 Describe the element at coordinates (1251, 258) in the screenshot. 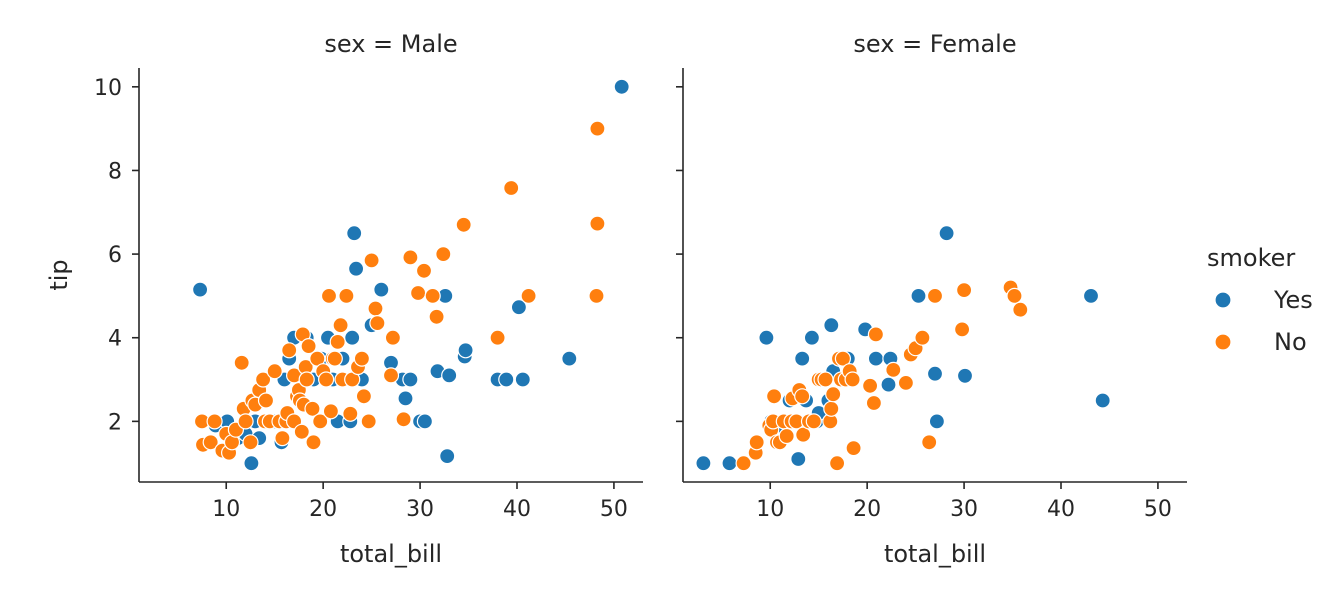

I see `legend-title: smoker` at that location.